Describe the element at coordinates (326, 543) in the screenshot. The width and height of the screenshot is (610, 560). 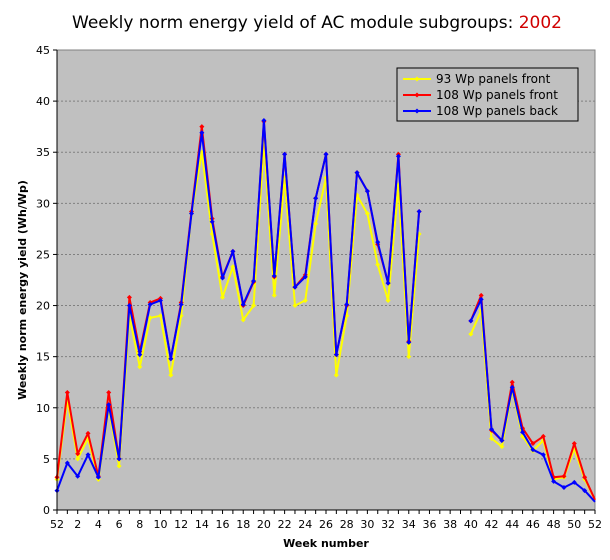
I see `x-axis-label: Week number` at that location.